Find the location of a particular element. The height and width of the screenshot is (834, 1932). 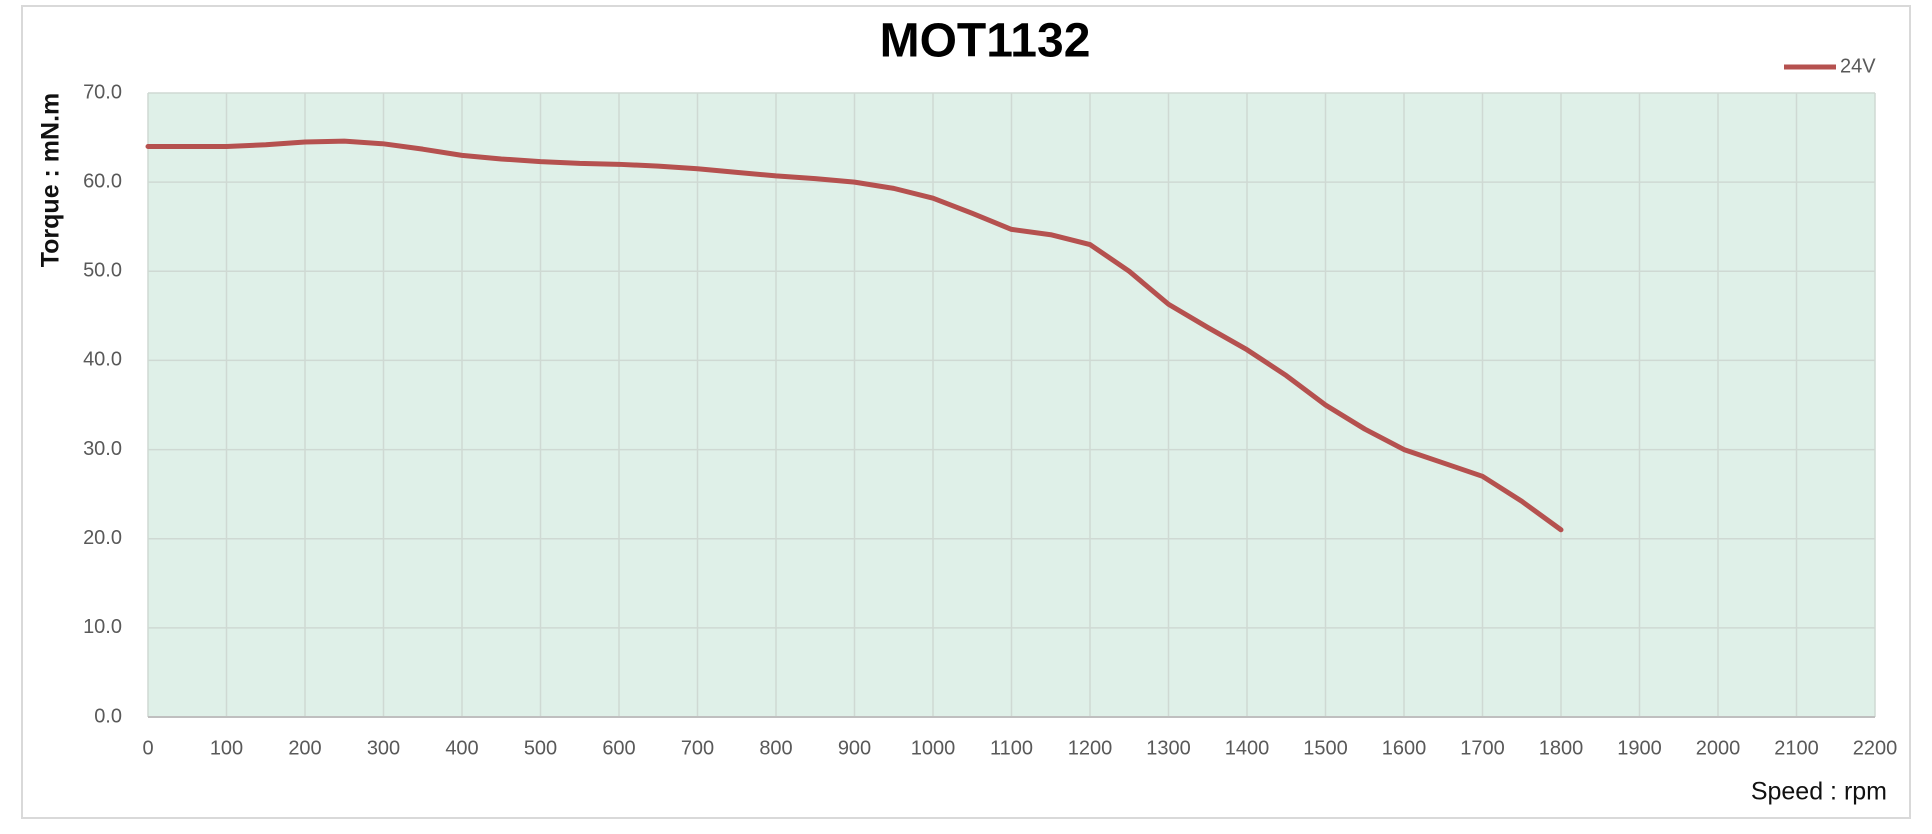

y-axis-title: Torque : mN.m is located at coordinates (51, 180).